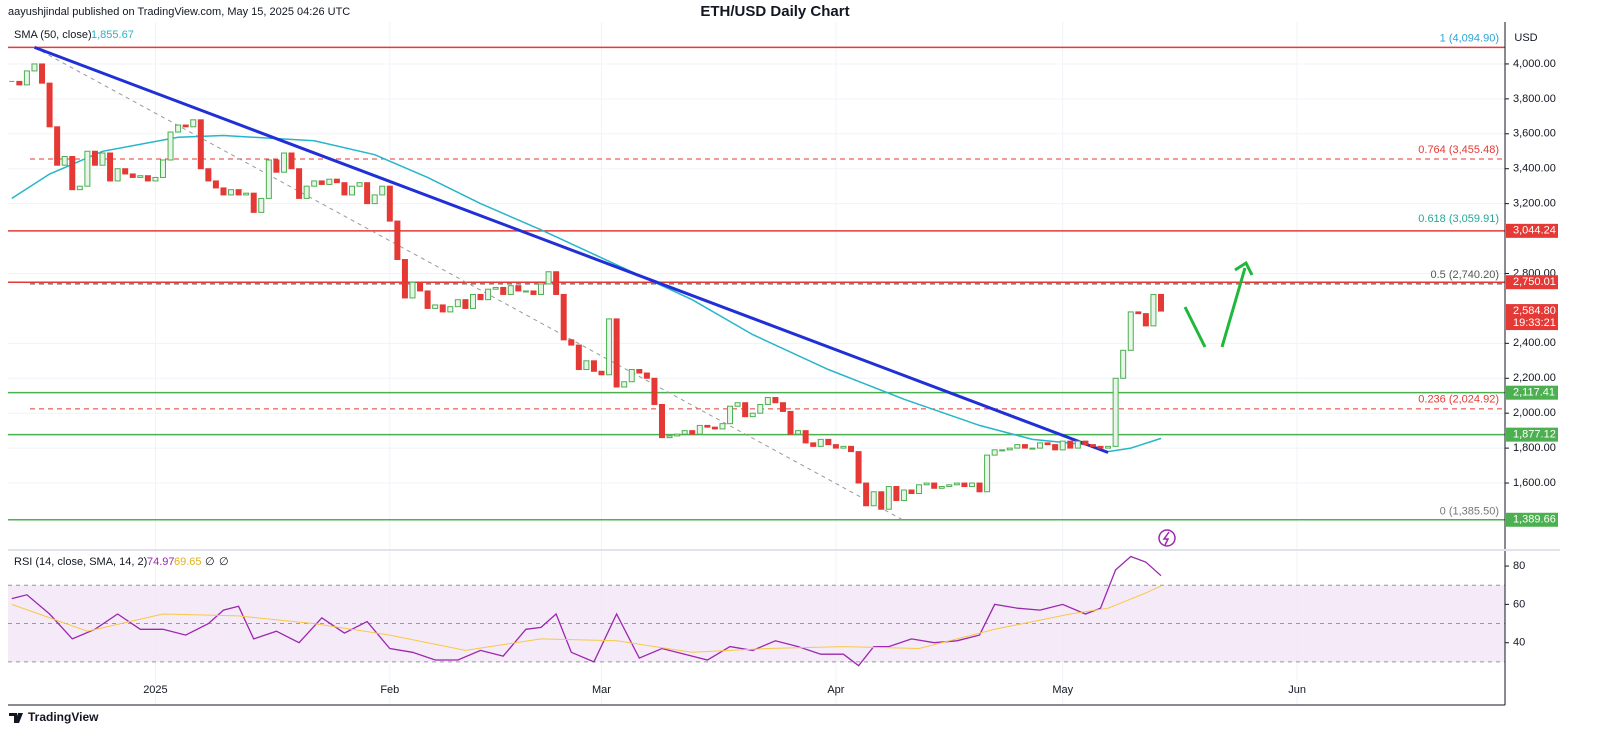  What do you see at coordinates (1237, 304) in the screenshot?
I see `arrow` at bounding box center [1237, 304].